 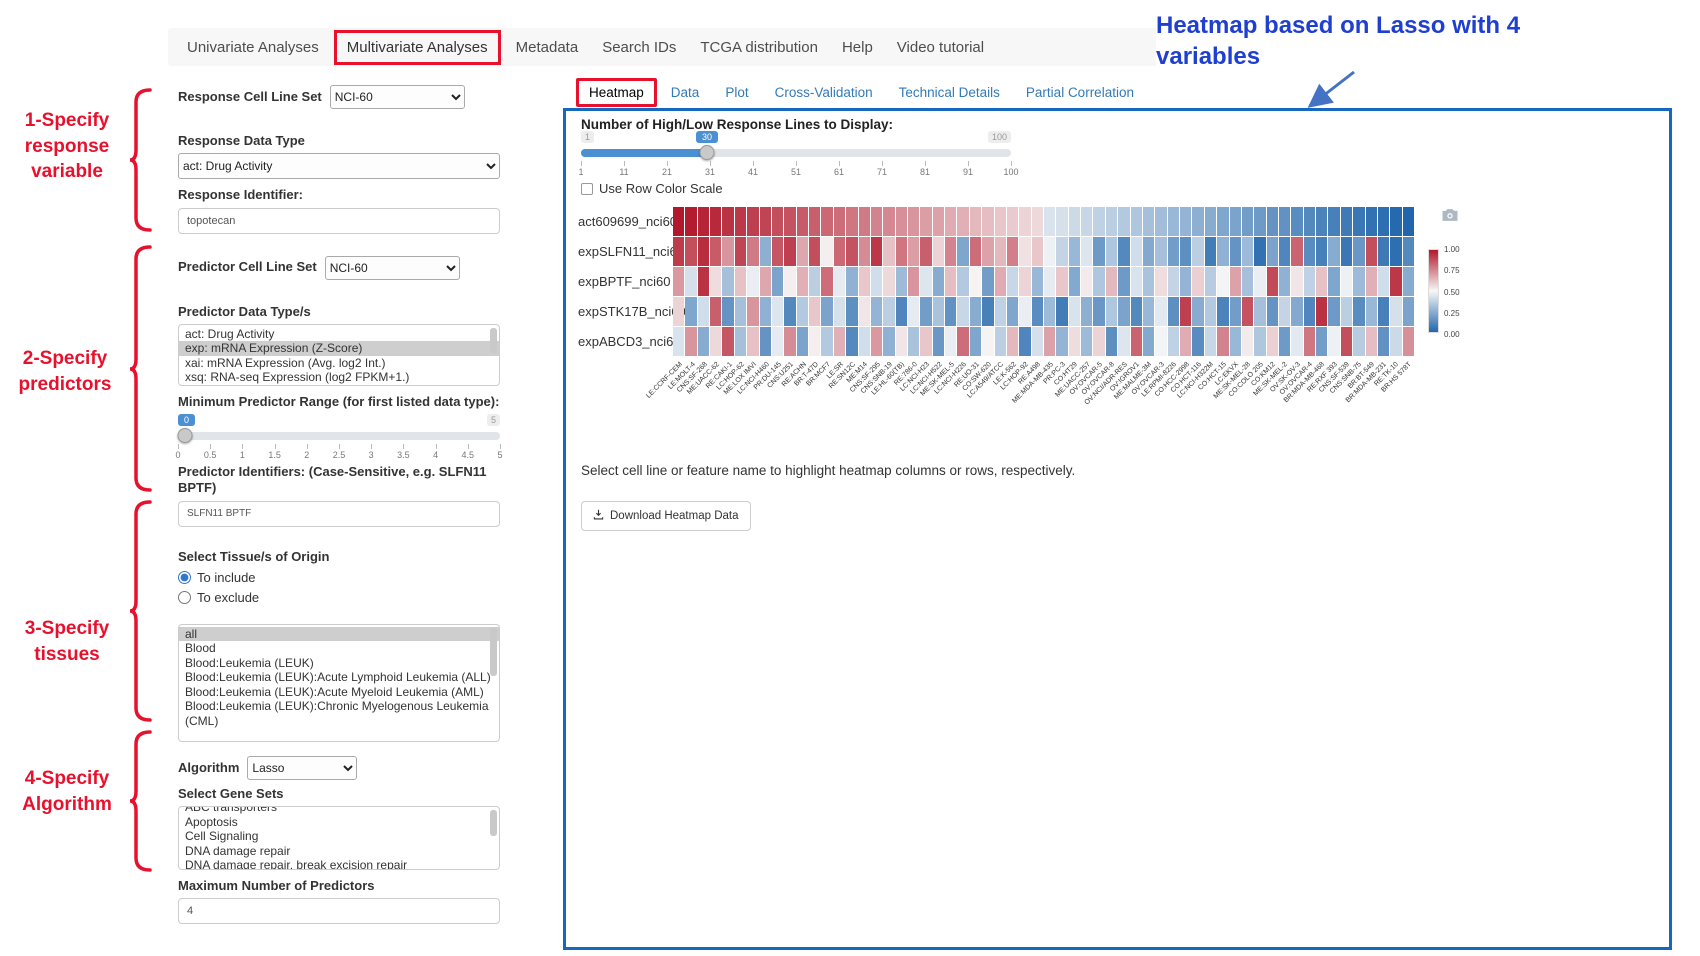 What do you see at coordinates (339, 911) in the screenshot?
I see `max-predictors-input` at bounding box center [339, 911].